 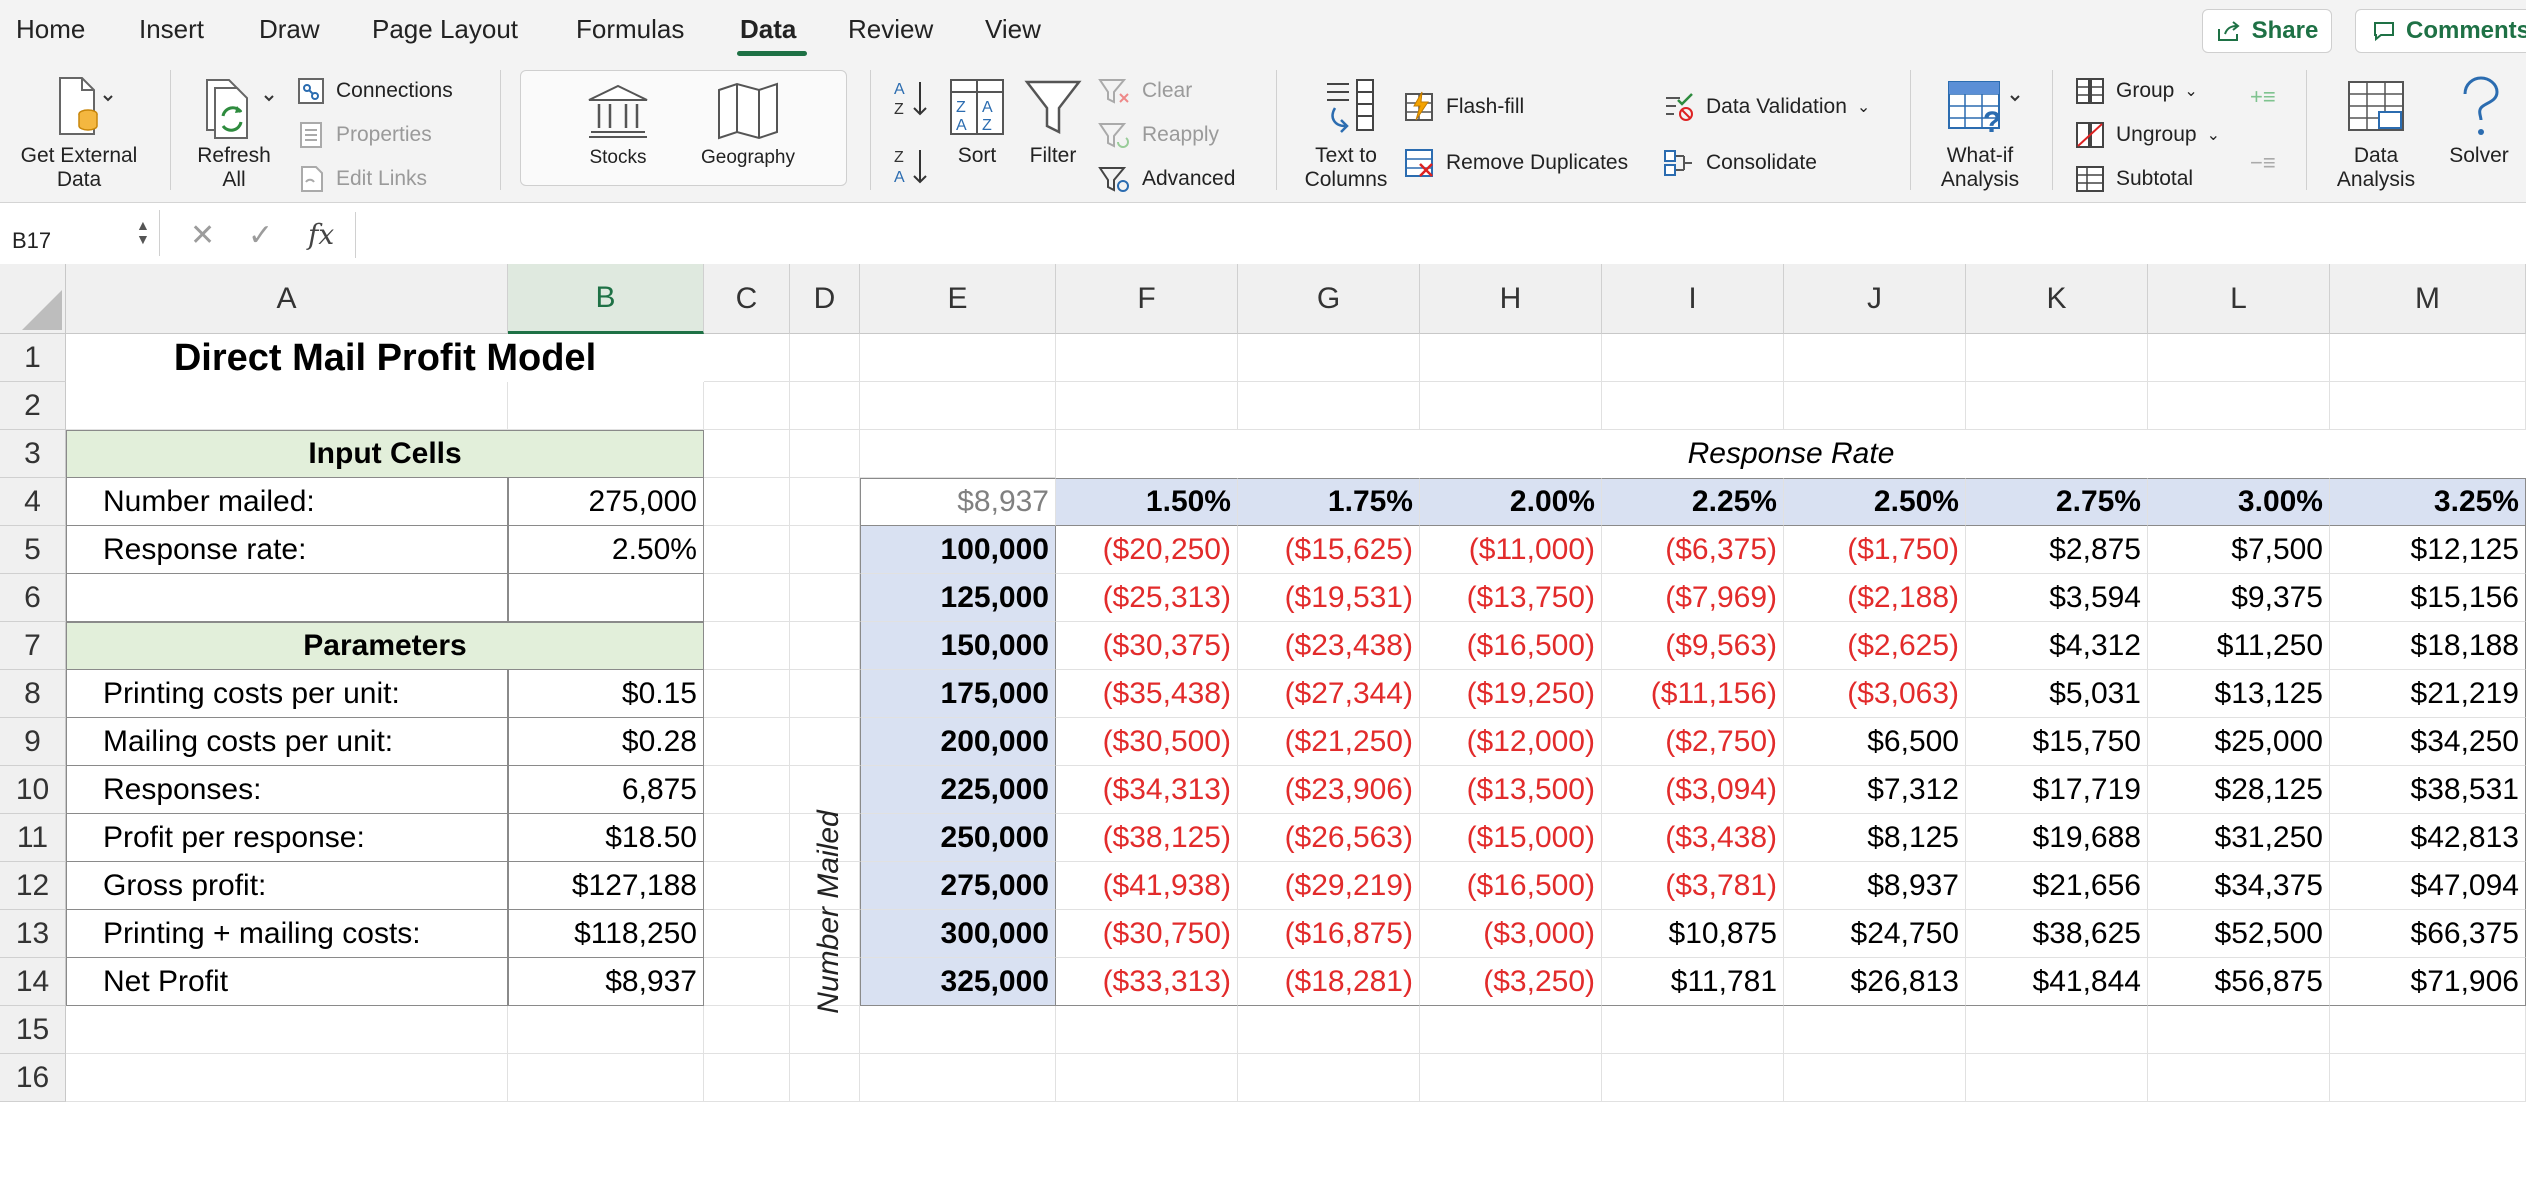 I want to click on text-to-columns-button: Text to Columns, so click(x=1346, y=133).